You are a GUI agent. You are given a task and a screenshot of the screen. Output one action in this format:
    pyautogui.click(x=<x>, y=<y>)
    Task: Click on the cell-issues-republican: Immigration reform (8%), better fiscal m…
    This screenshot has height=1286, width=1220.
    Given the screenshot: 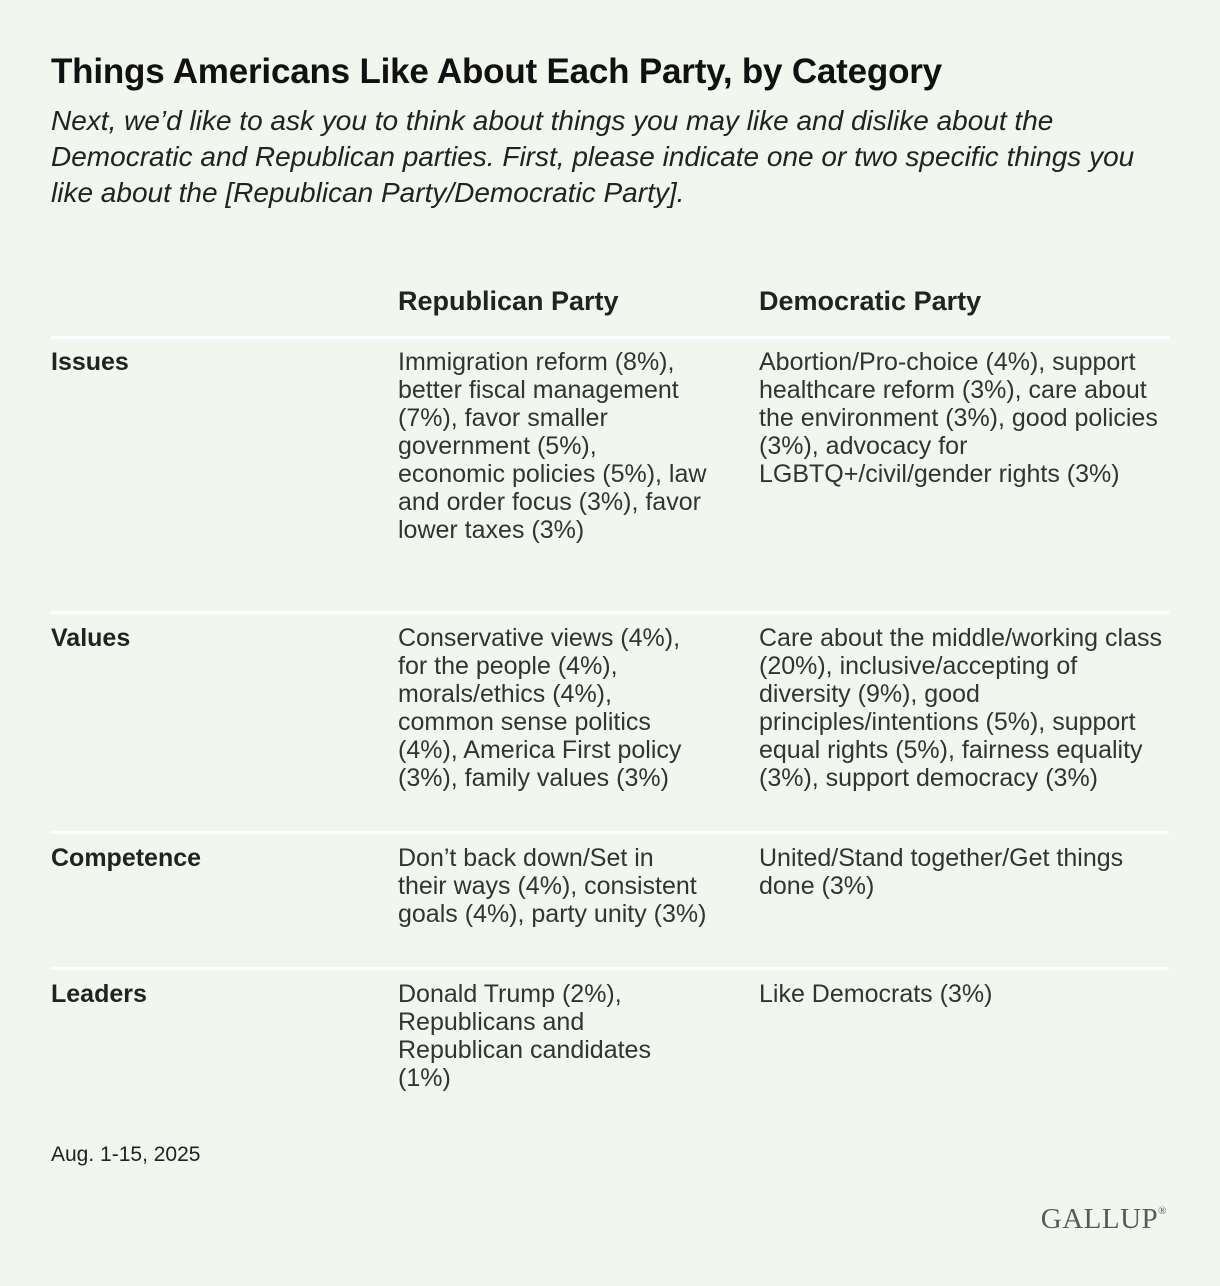 What is the action you would take?
    pyautogui.click(x=552, y=446)
    